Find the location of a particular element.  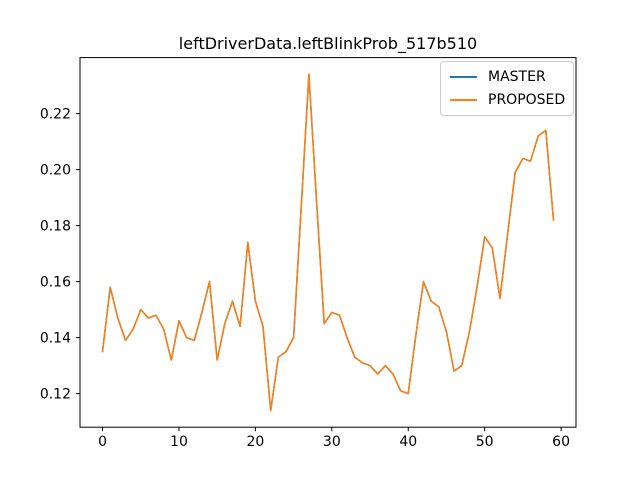

legend-entry-master: MASTER is located at coordinates (507, 77).